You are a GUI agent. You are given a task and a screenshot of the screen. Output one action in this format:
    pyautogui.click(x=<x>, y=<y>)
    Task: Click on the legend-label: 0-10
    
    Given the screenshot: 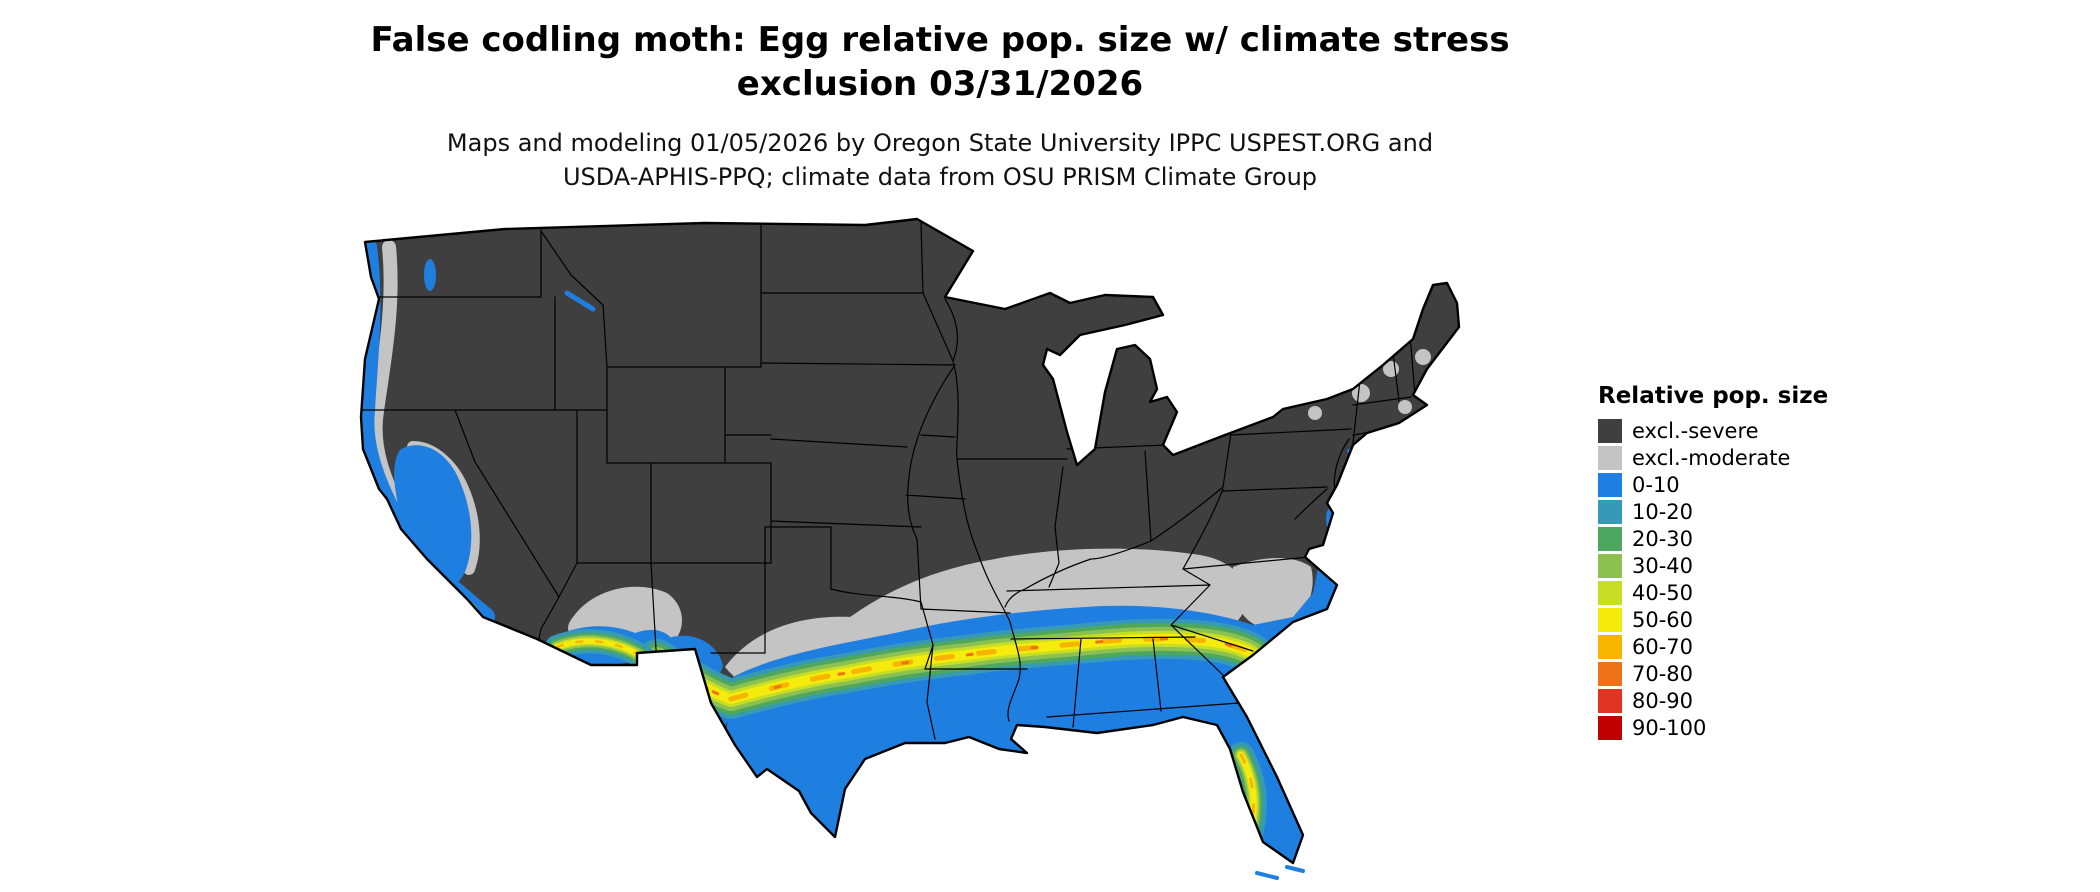 What is the action you would take?
    pyautogui.click(x=1656, y=485)
    